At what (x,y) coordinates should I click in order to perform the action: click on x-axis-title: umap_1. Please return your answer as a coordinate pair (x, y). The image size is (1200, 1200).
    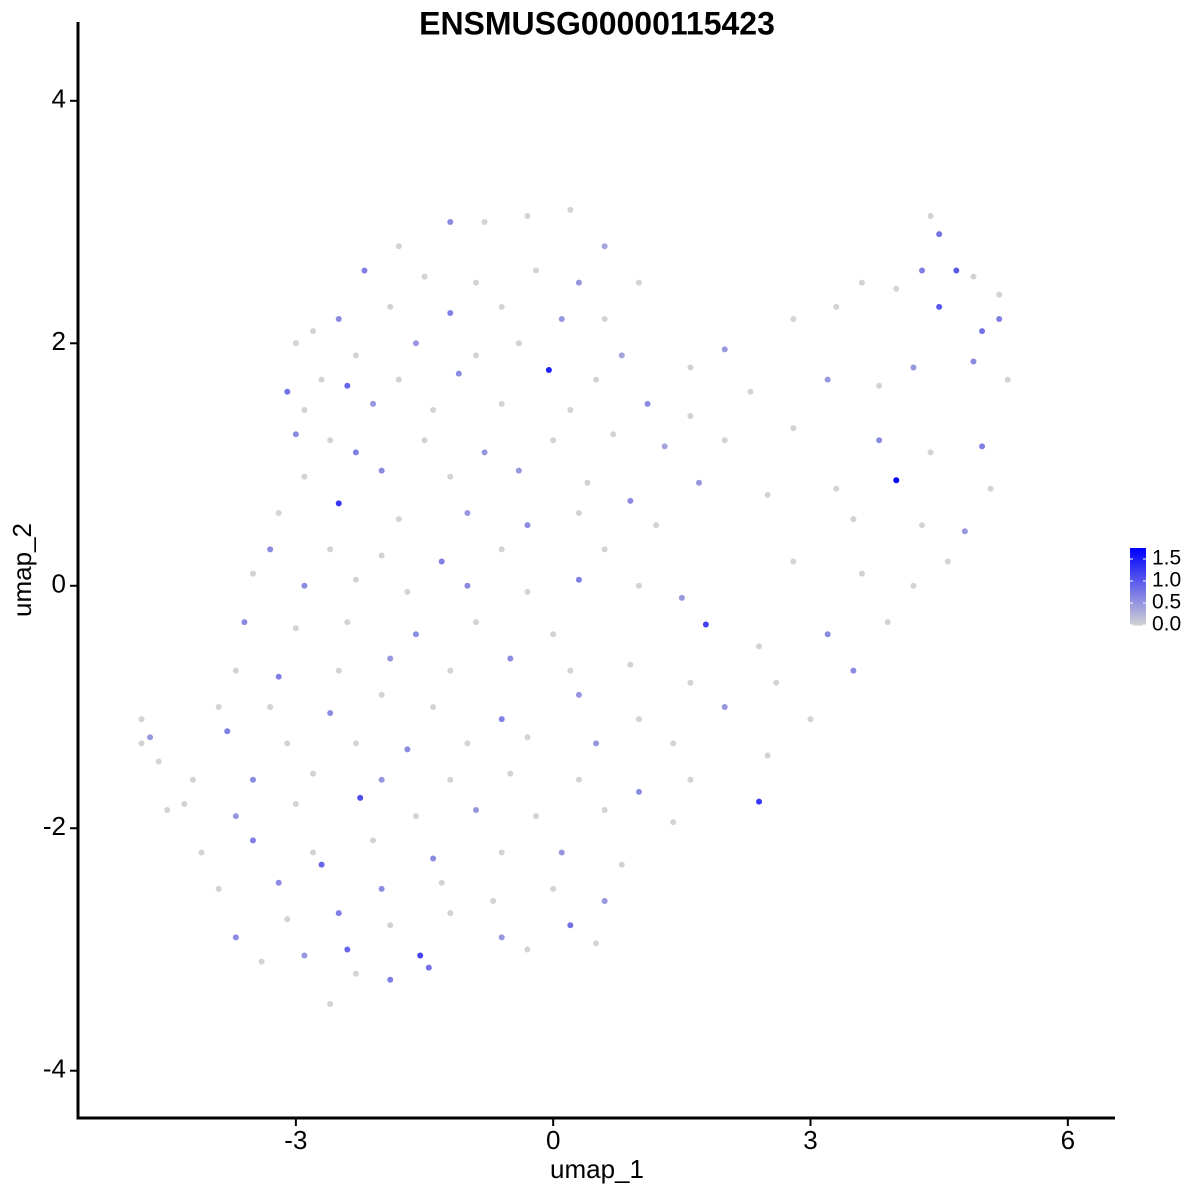
    Looking at the image, I should click on (597, 1169).